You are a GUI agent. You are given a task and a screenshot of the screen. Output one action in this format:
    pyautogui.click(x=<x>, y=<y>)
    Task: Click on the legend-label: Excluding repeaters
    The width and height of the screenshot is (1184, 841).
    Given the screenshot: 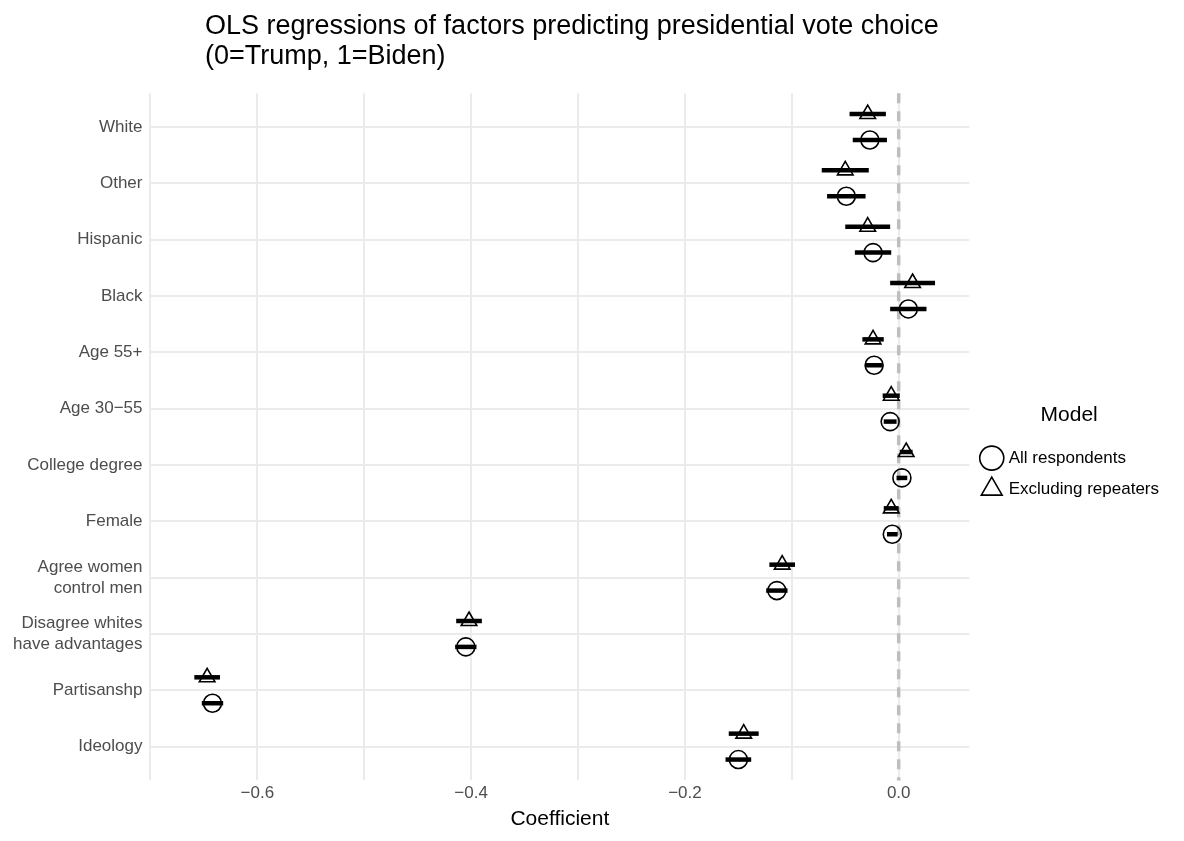 What is the action you would take?
    pyautogui.click(x=1084, y=488)
    